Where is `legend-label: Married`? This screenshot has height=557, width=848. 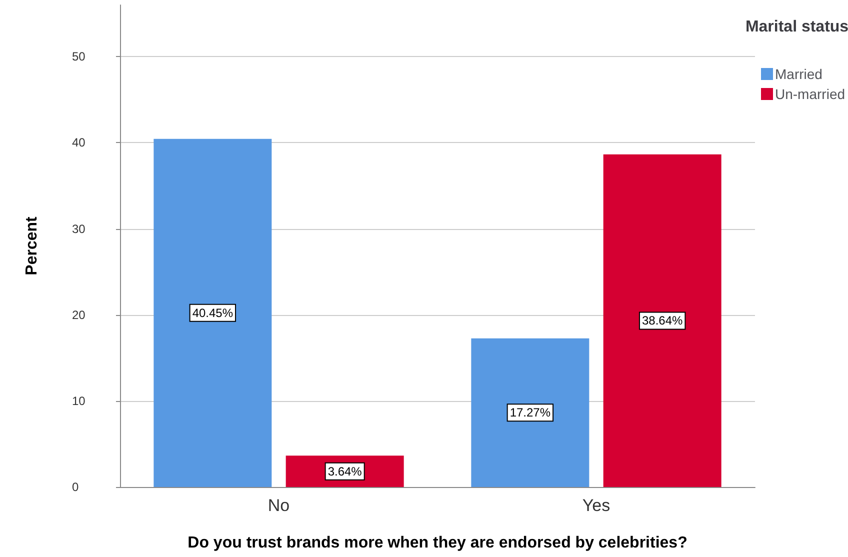
legend-label: Married is located at coordinates (798, 74).